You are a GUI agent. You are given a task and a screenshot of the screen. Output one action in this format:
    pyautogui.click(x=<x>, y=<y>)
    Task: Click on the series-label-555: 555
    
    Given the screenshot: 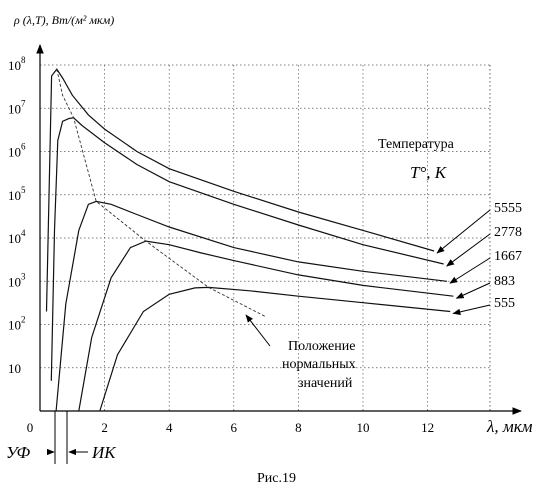 What is the action you would take?
    pyautogui.click(x=504, y=303)
    